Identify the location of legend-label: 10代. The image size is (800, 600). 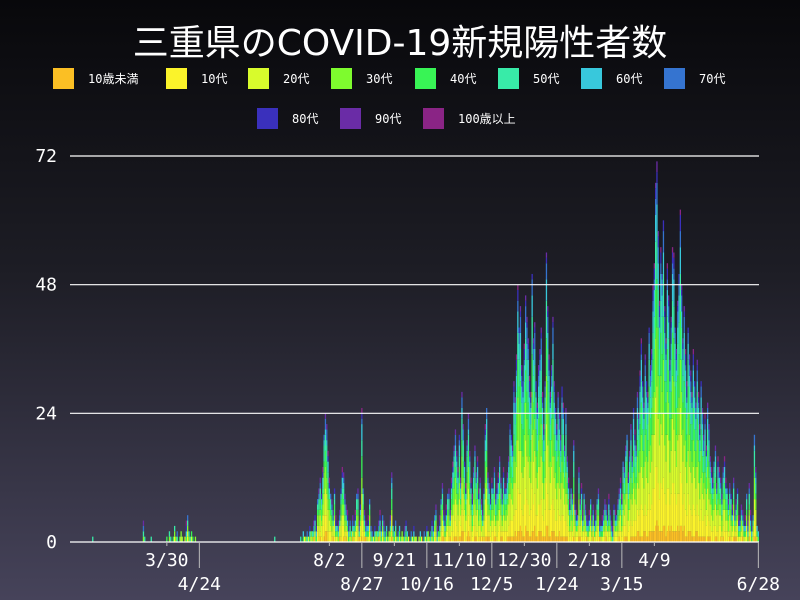
(214, 79).